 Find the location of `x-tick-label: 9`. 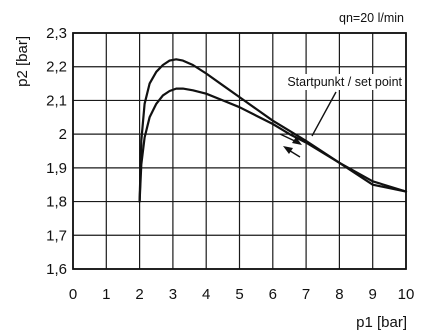

x-tick-label: 9 is located at coordinates (373, 294).